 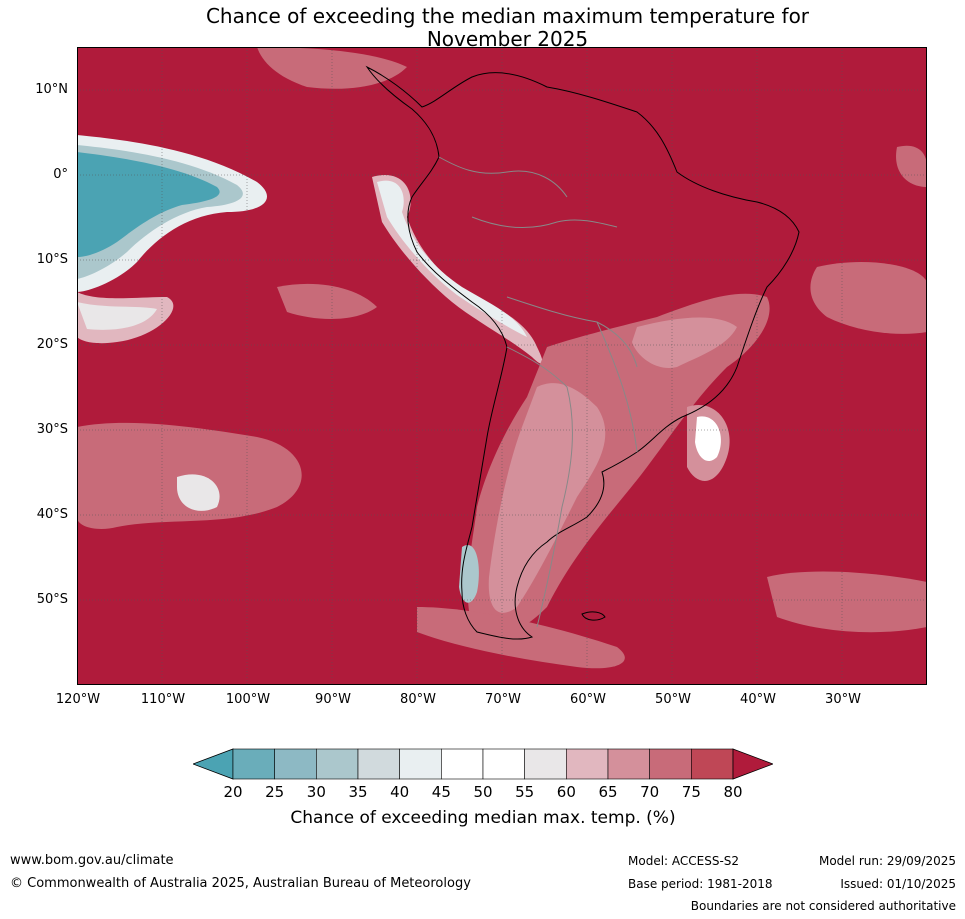 I want to click on lon-label-70w: 70°W, so click(x=503, y=699).